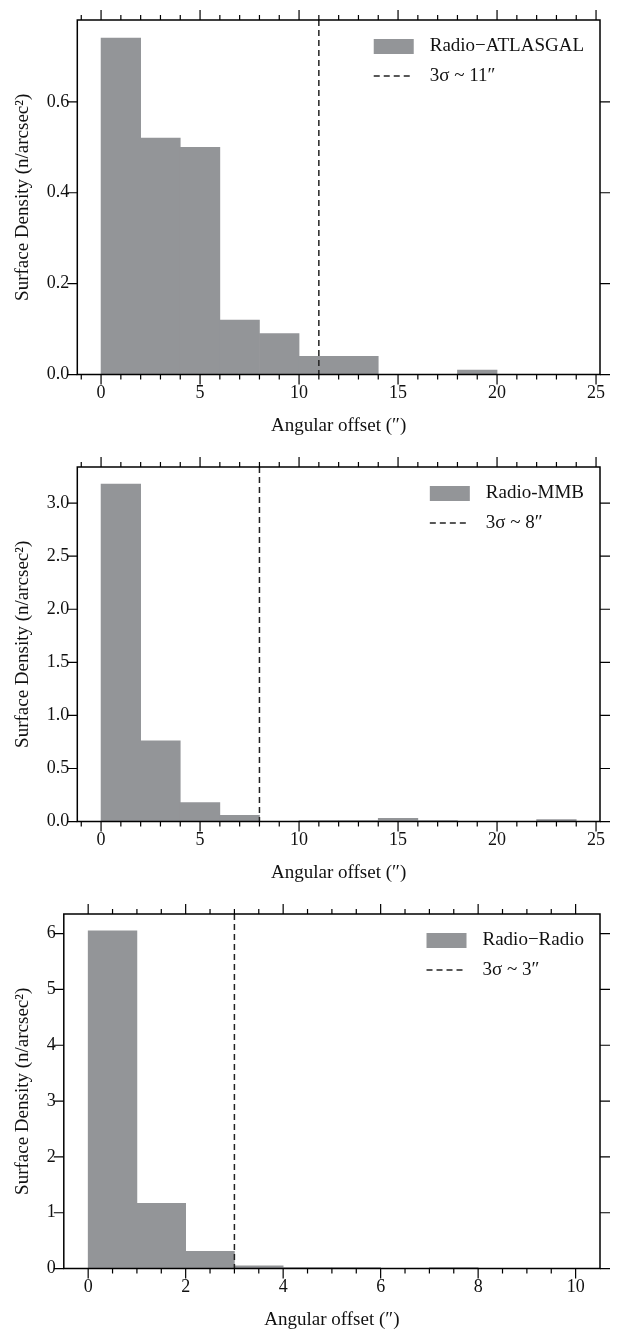 The width and height of the screenshot is (624, 1343). Describe the element at coordinates (51, 1043) in the screenshot. I see `y-tick-label: 4` at that location.